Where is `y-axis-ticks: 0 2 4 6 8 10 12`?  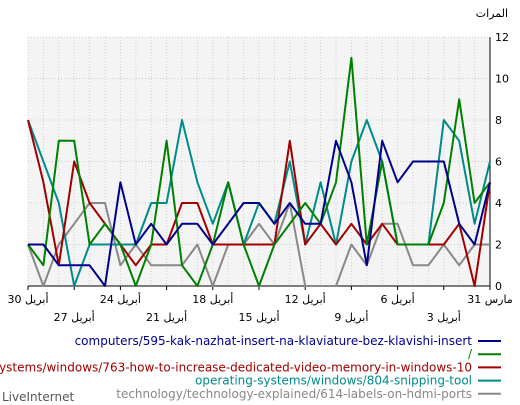 y-axis-ticks: 0 2 4 6 8 10 12 is located at coordinates (502, 162).